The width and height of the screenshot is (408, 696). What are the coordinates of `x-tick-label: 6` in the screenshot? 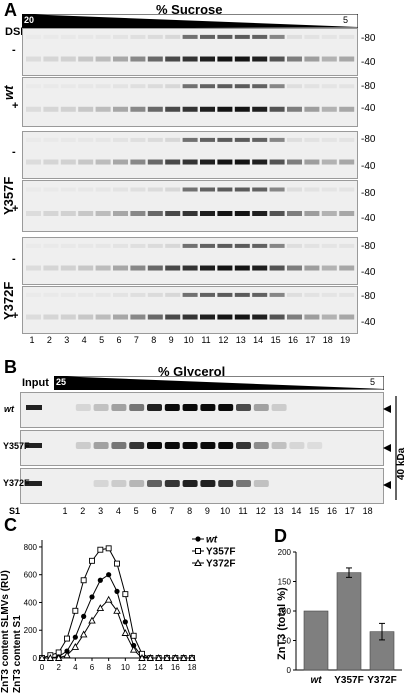 It's located at (92, 667).